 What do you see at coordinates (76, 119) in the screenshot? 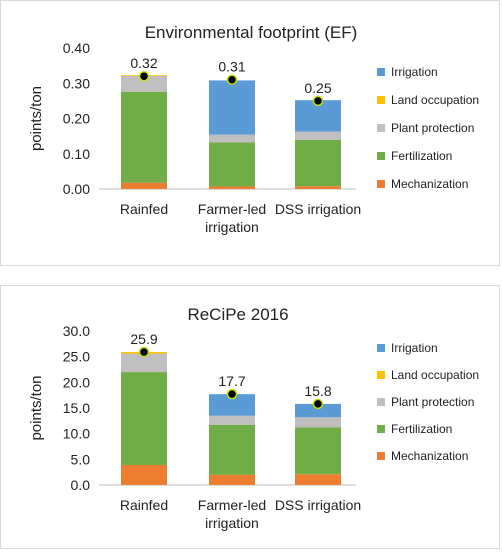
I see `y-tick-label: 0.20` at bounding box center [76, 119].